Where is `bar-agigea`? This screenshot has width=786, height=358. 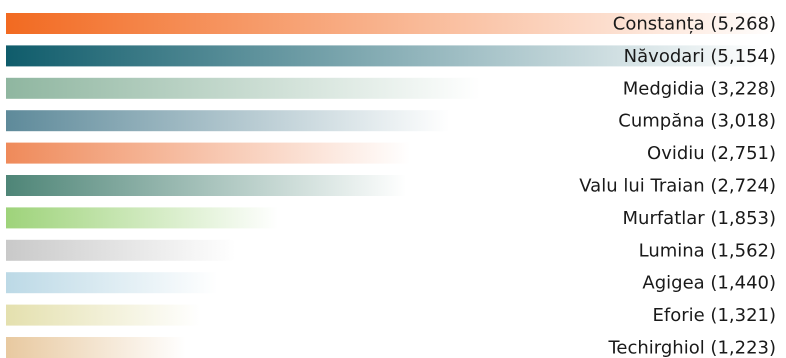 bar-agigea is located at coordinates (393, 283).